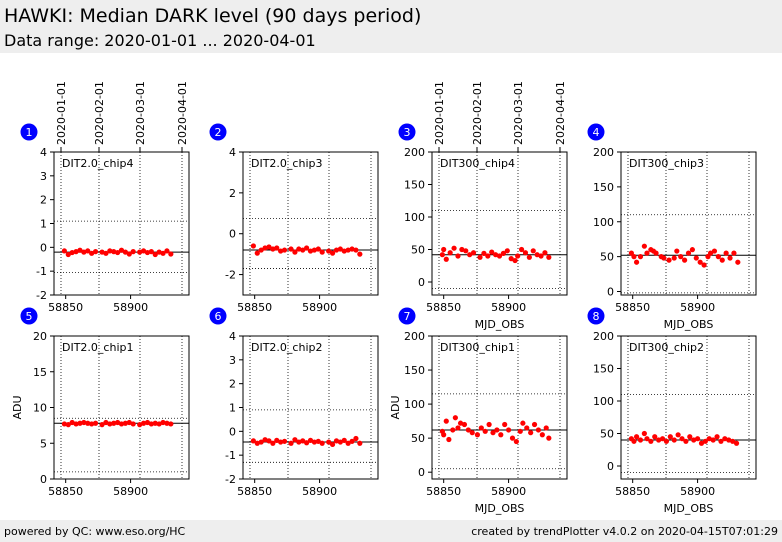 This screenshot has width=782, height=542. I want to click on panel-number-text: 3, so click(407, 132).